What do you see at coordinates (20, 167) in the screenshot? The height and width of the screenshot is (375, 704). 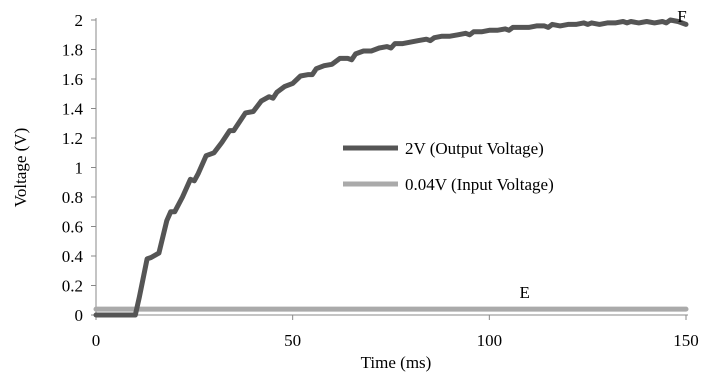 I see `y-axis-label: Voltage (V)` at bounding box center [20, 167].